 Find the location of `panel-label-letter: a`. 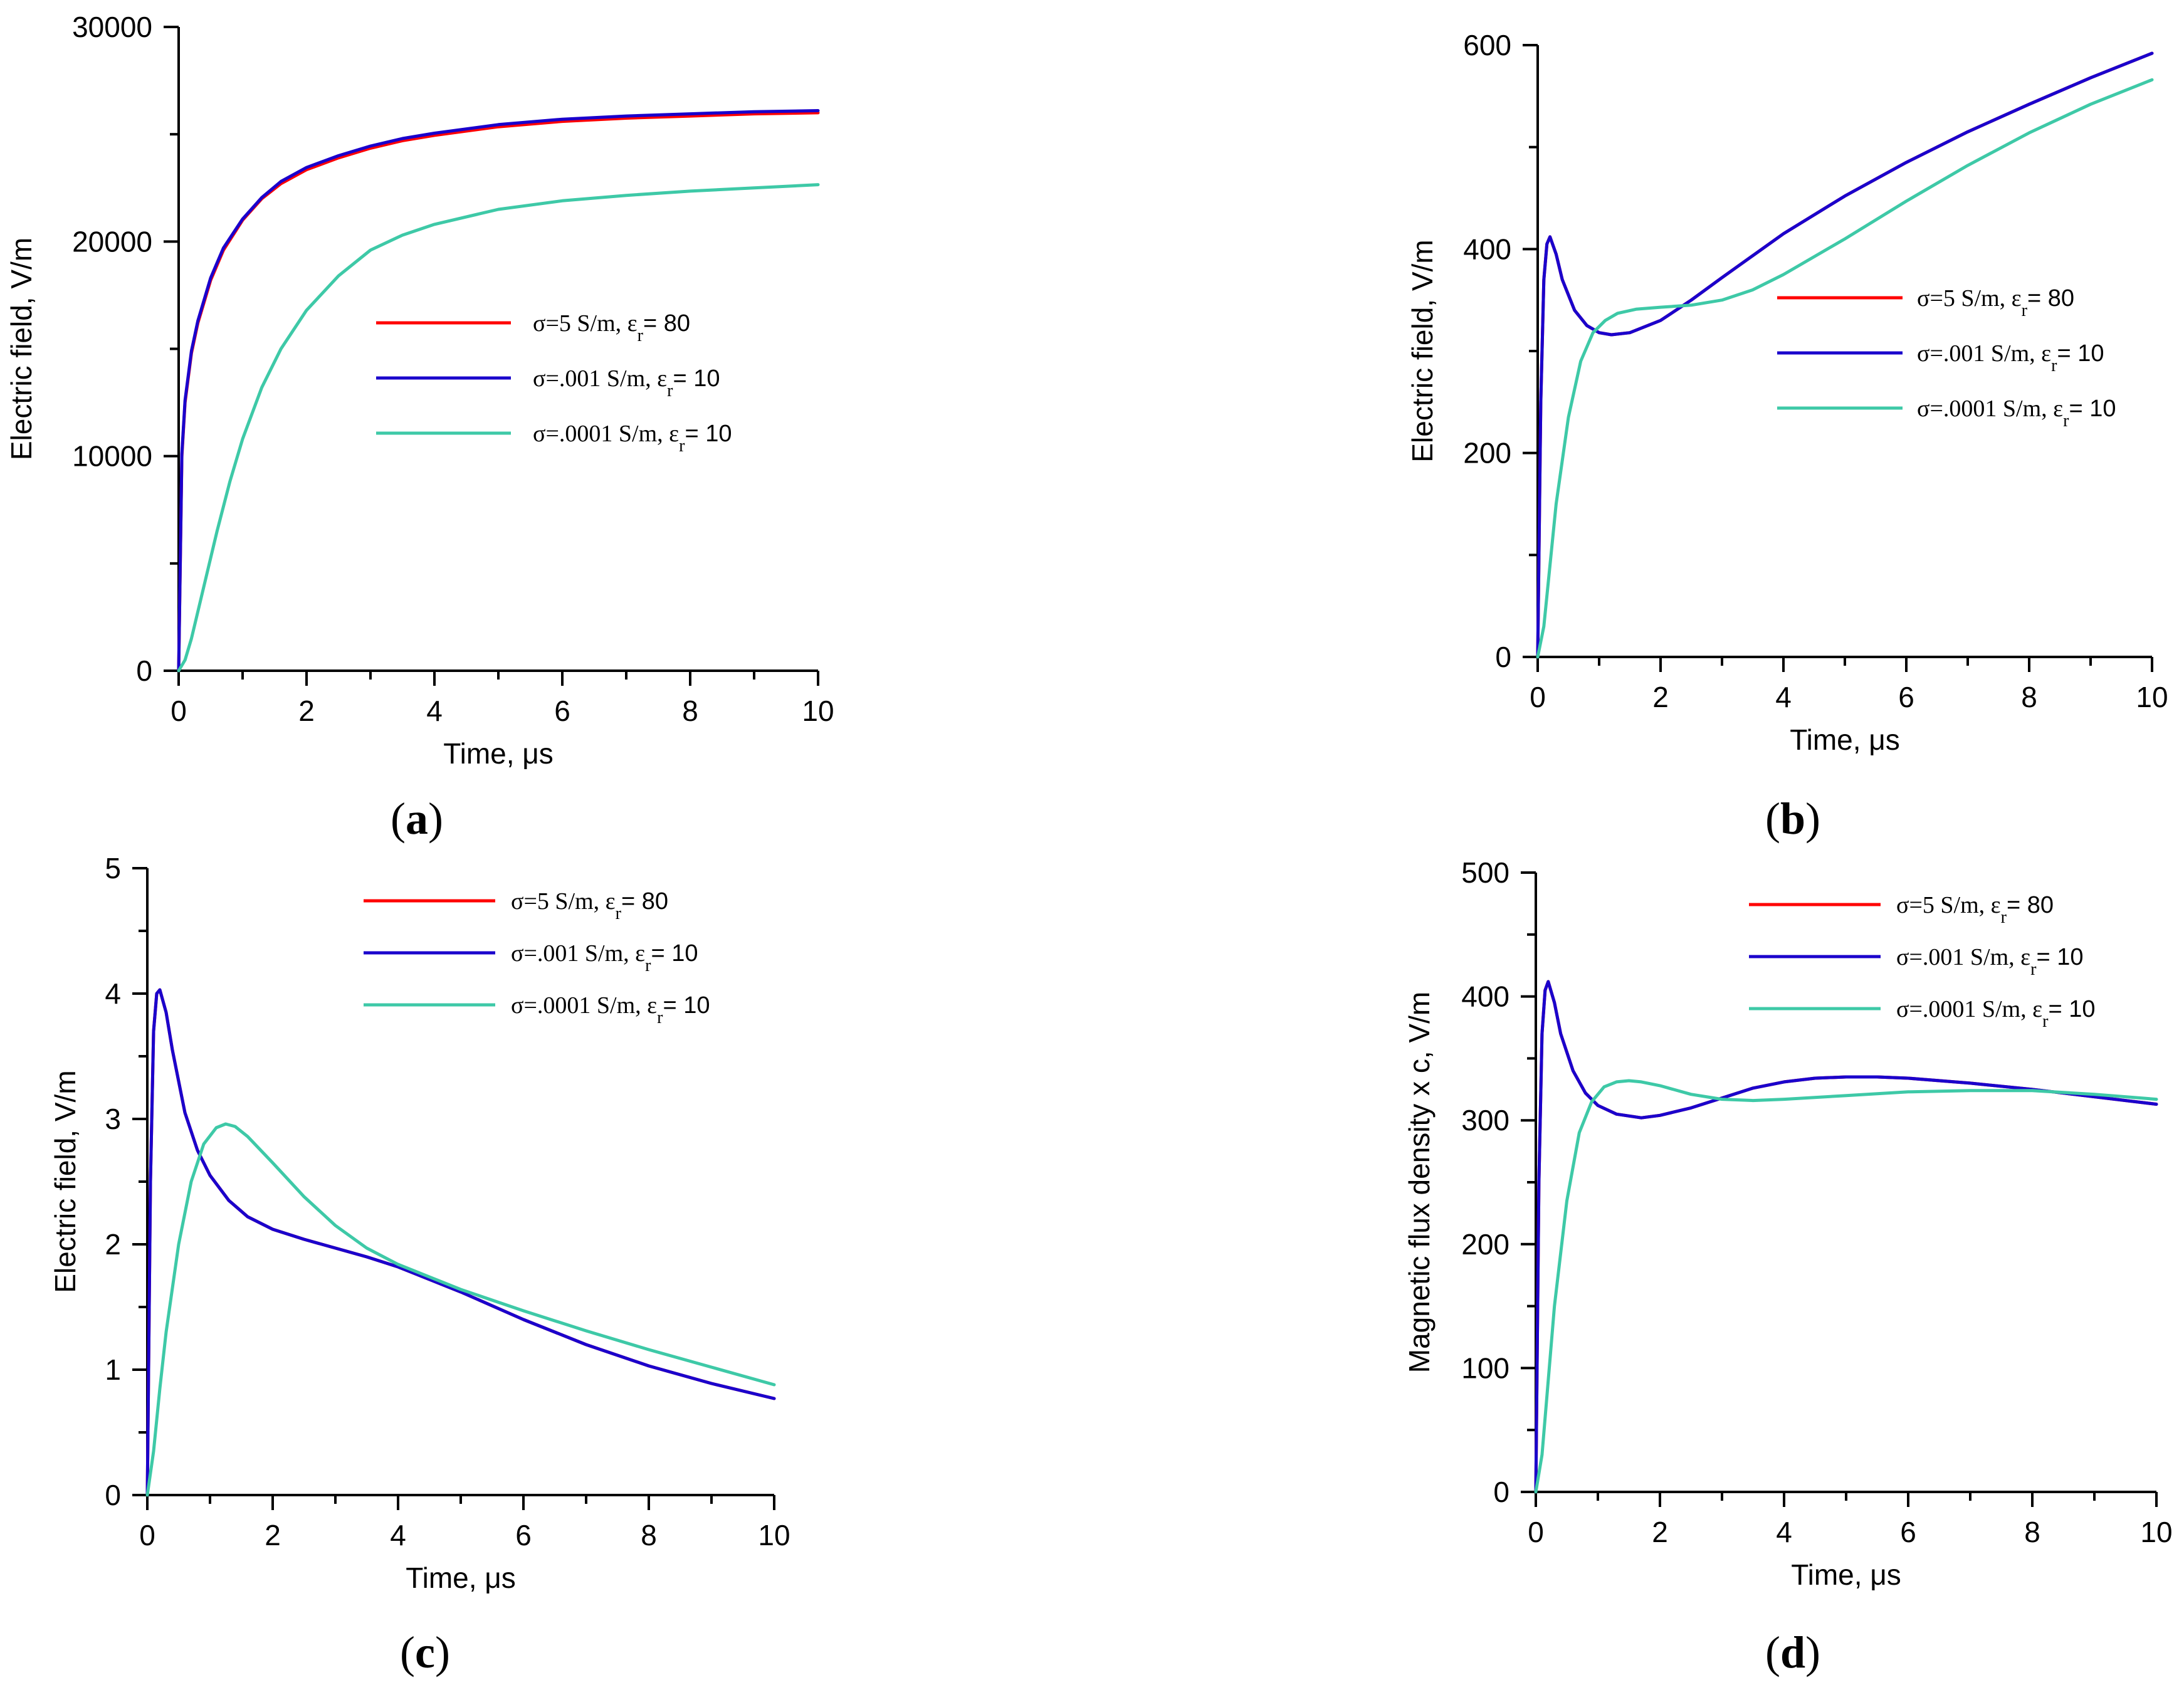

panel-label-letter: a is located at coordinates (417, 819).